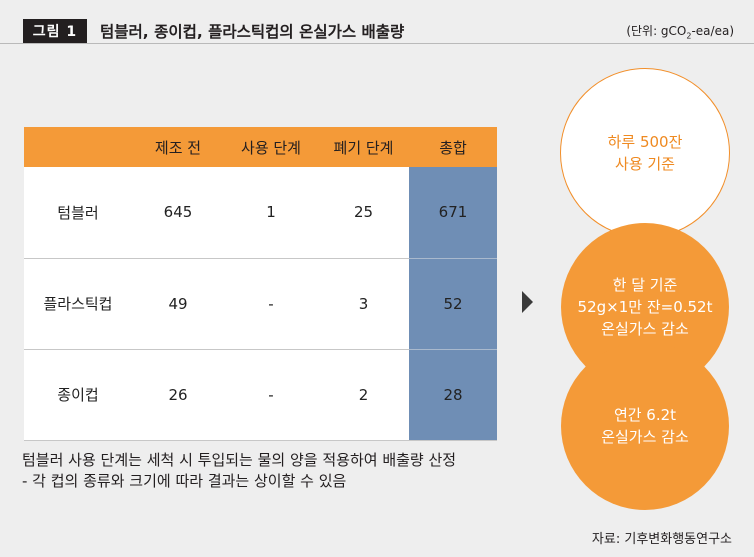 The image size is (754, 557). What do you see at coordinates (239, 460) in the screenshot?
I see `footnote-line-1: 텀블러 사용 단계는 세척 시 투입되는 물의 양을 적용하여 배출량 산정` at bounding box center [239, 460].